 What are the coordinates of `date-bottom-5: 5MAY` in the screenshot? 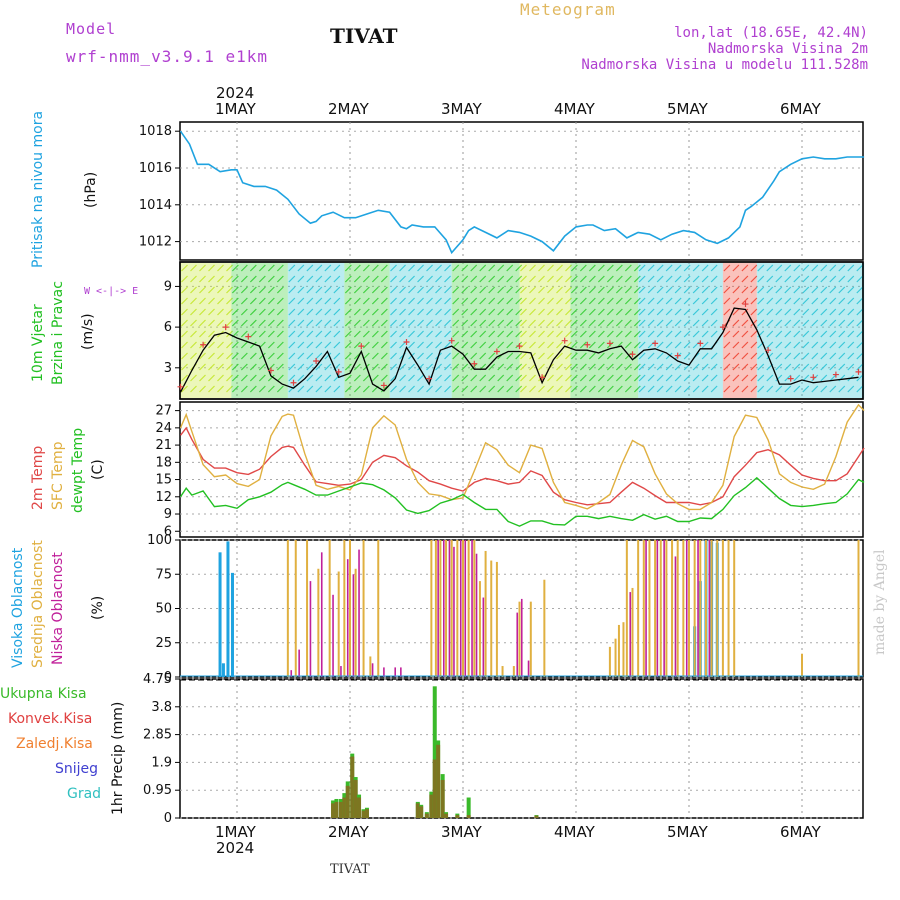 It's located at (687, 832).